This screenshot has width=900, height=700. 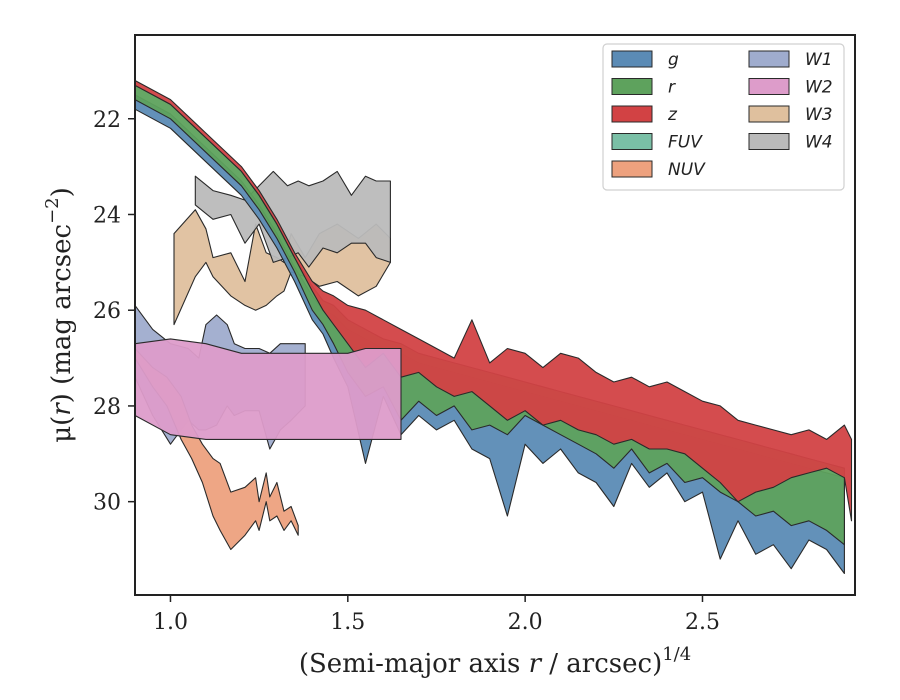 I want to click on y-tick-label: 22, so click(x=107, y=120).